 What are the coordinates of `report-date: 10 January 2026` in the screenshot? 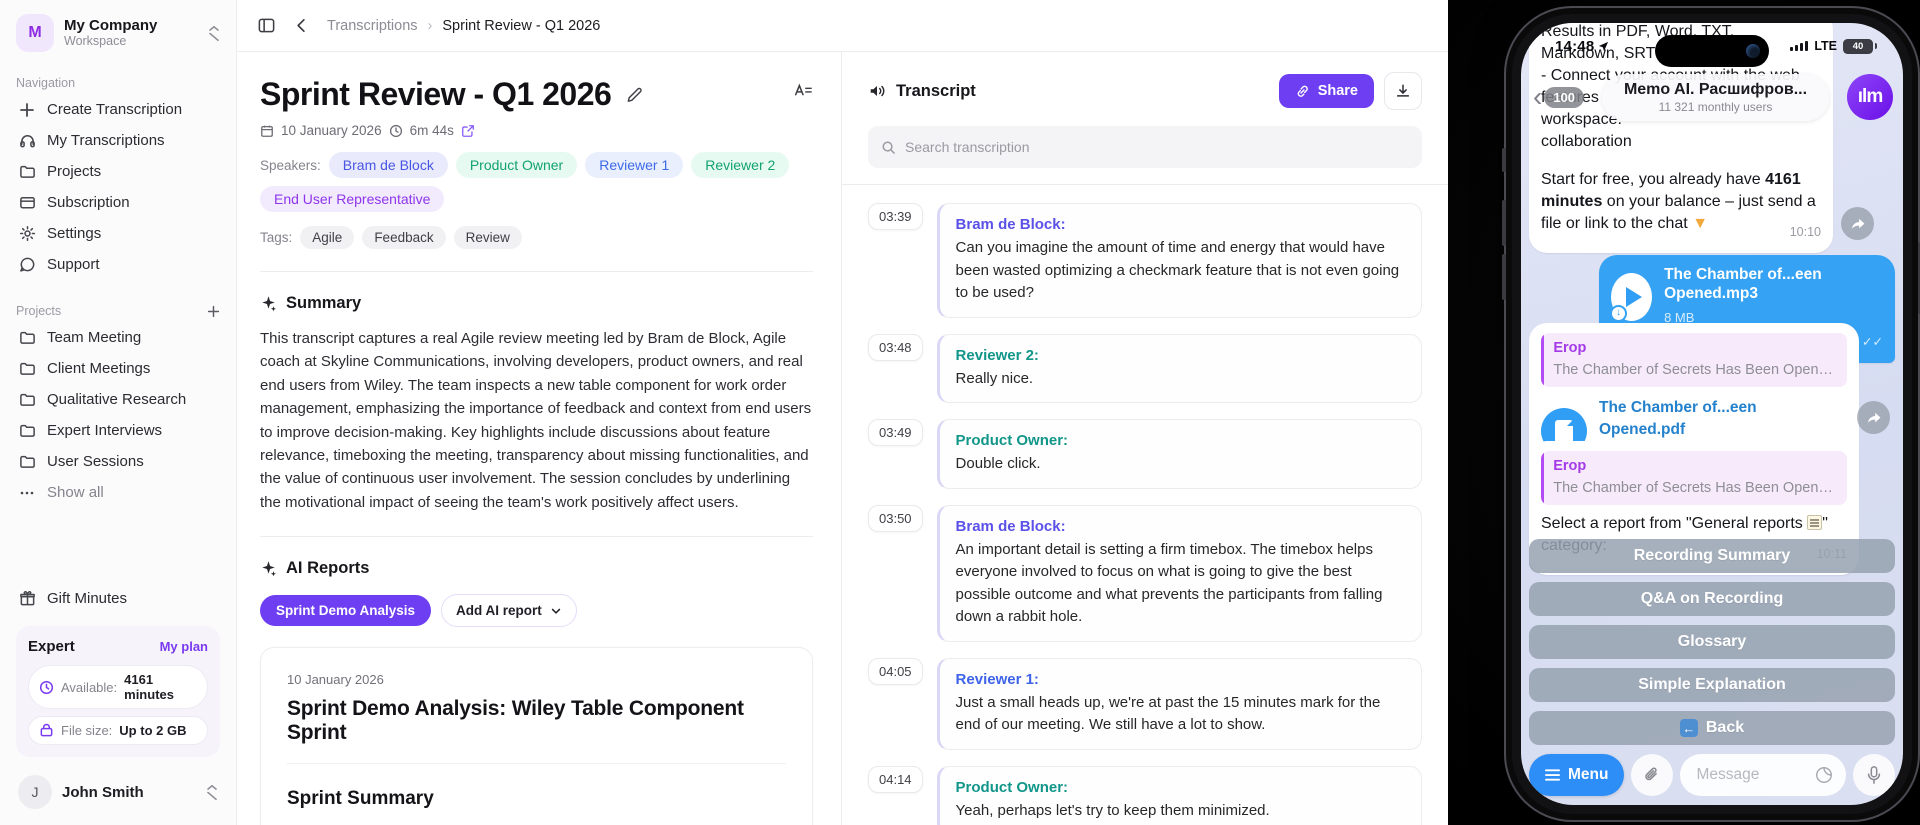 It's located at (335, 680).